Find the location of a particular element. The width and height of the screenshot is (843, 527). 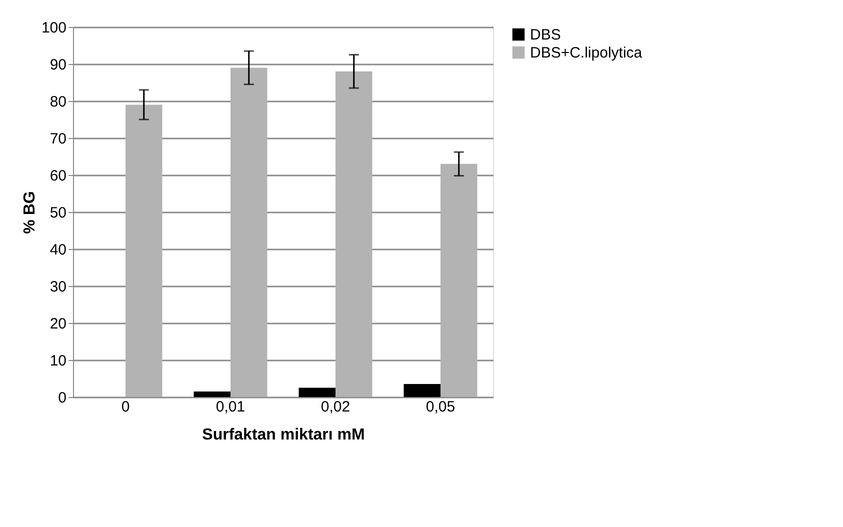

y-tick-label: 90 is located at coordinates (58, 65).